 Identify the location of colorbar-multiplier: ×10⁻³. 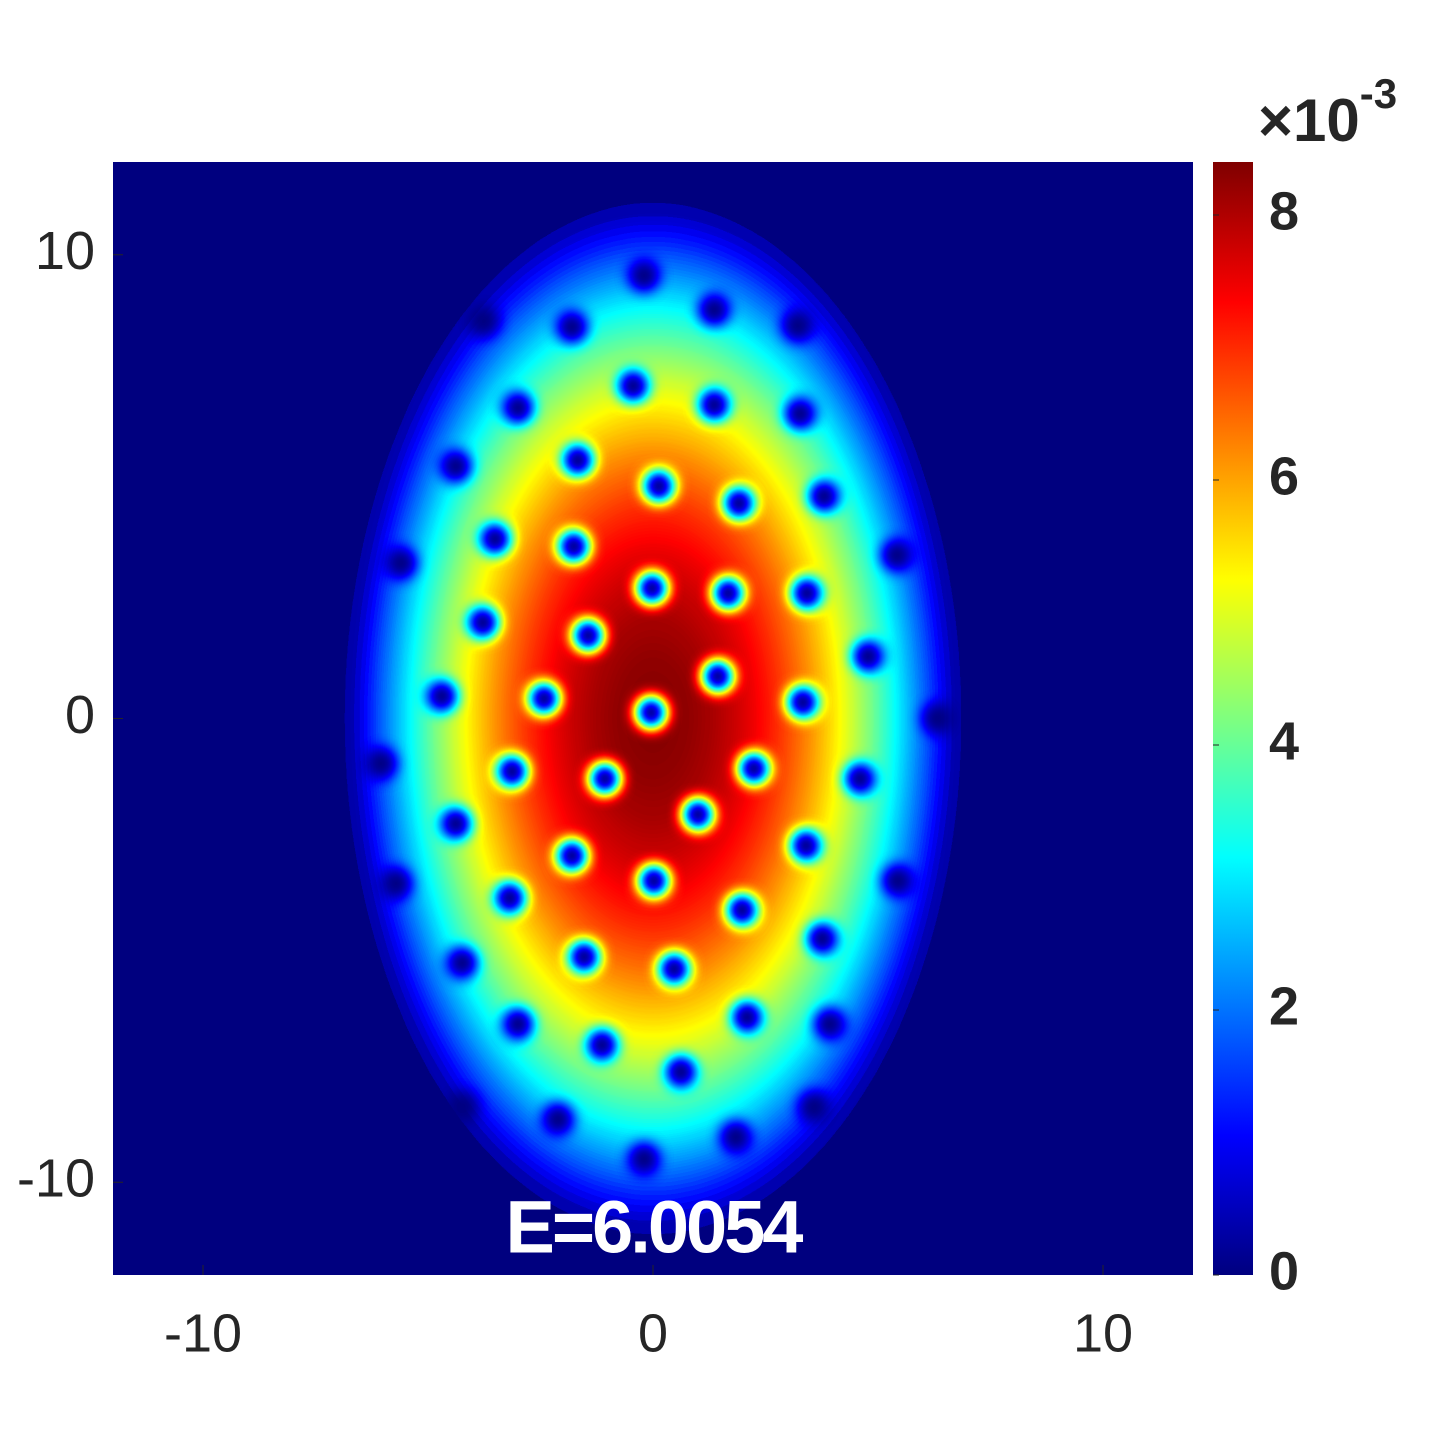
(1327, 112).